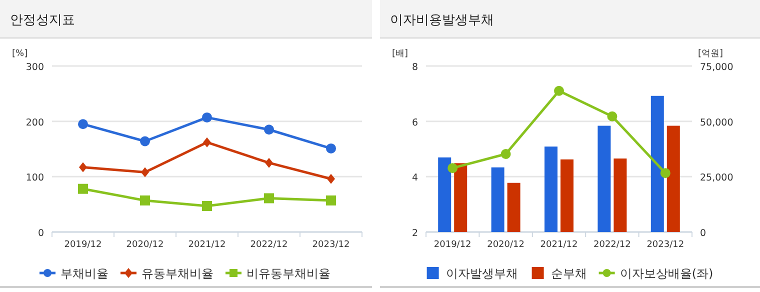  What do you see at coordinates (42, 20) in the screenshot?
I see `chart-title: 안정성지표` at bounding box center [42, 20].